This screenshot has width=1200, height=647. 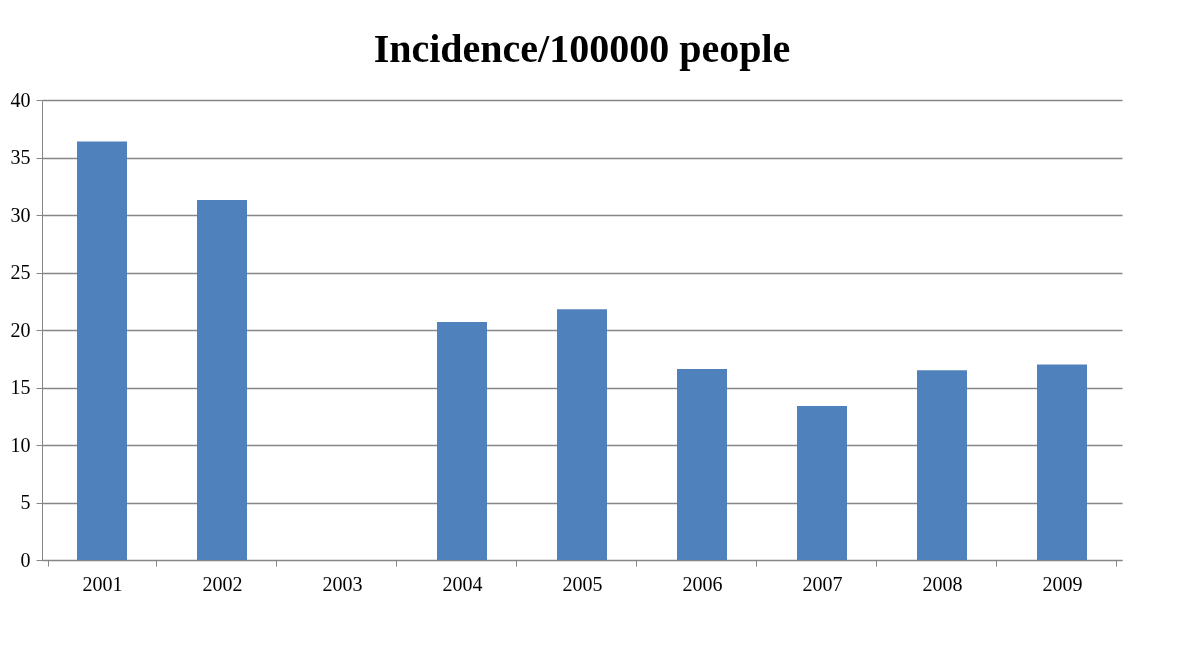 I want to click on y-tick-label: 40, so click(x=20, y=99).